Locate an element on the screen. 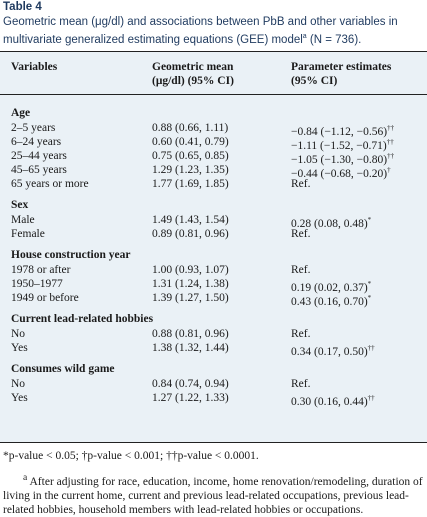  section-label: House construction year is located at coordinates (71, 255).